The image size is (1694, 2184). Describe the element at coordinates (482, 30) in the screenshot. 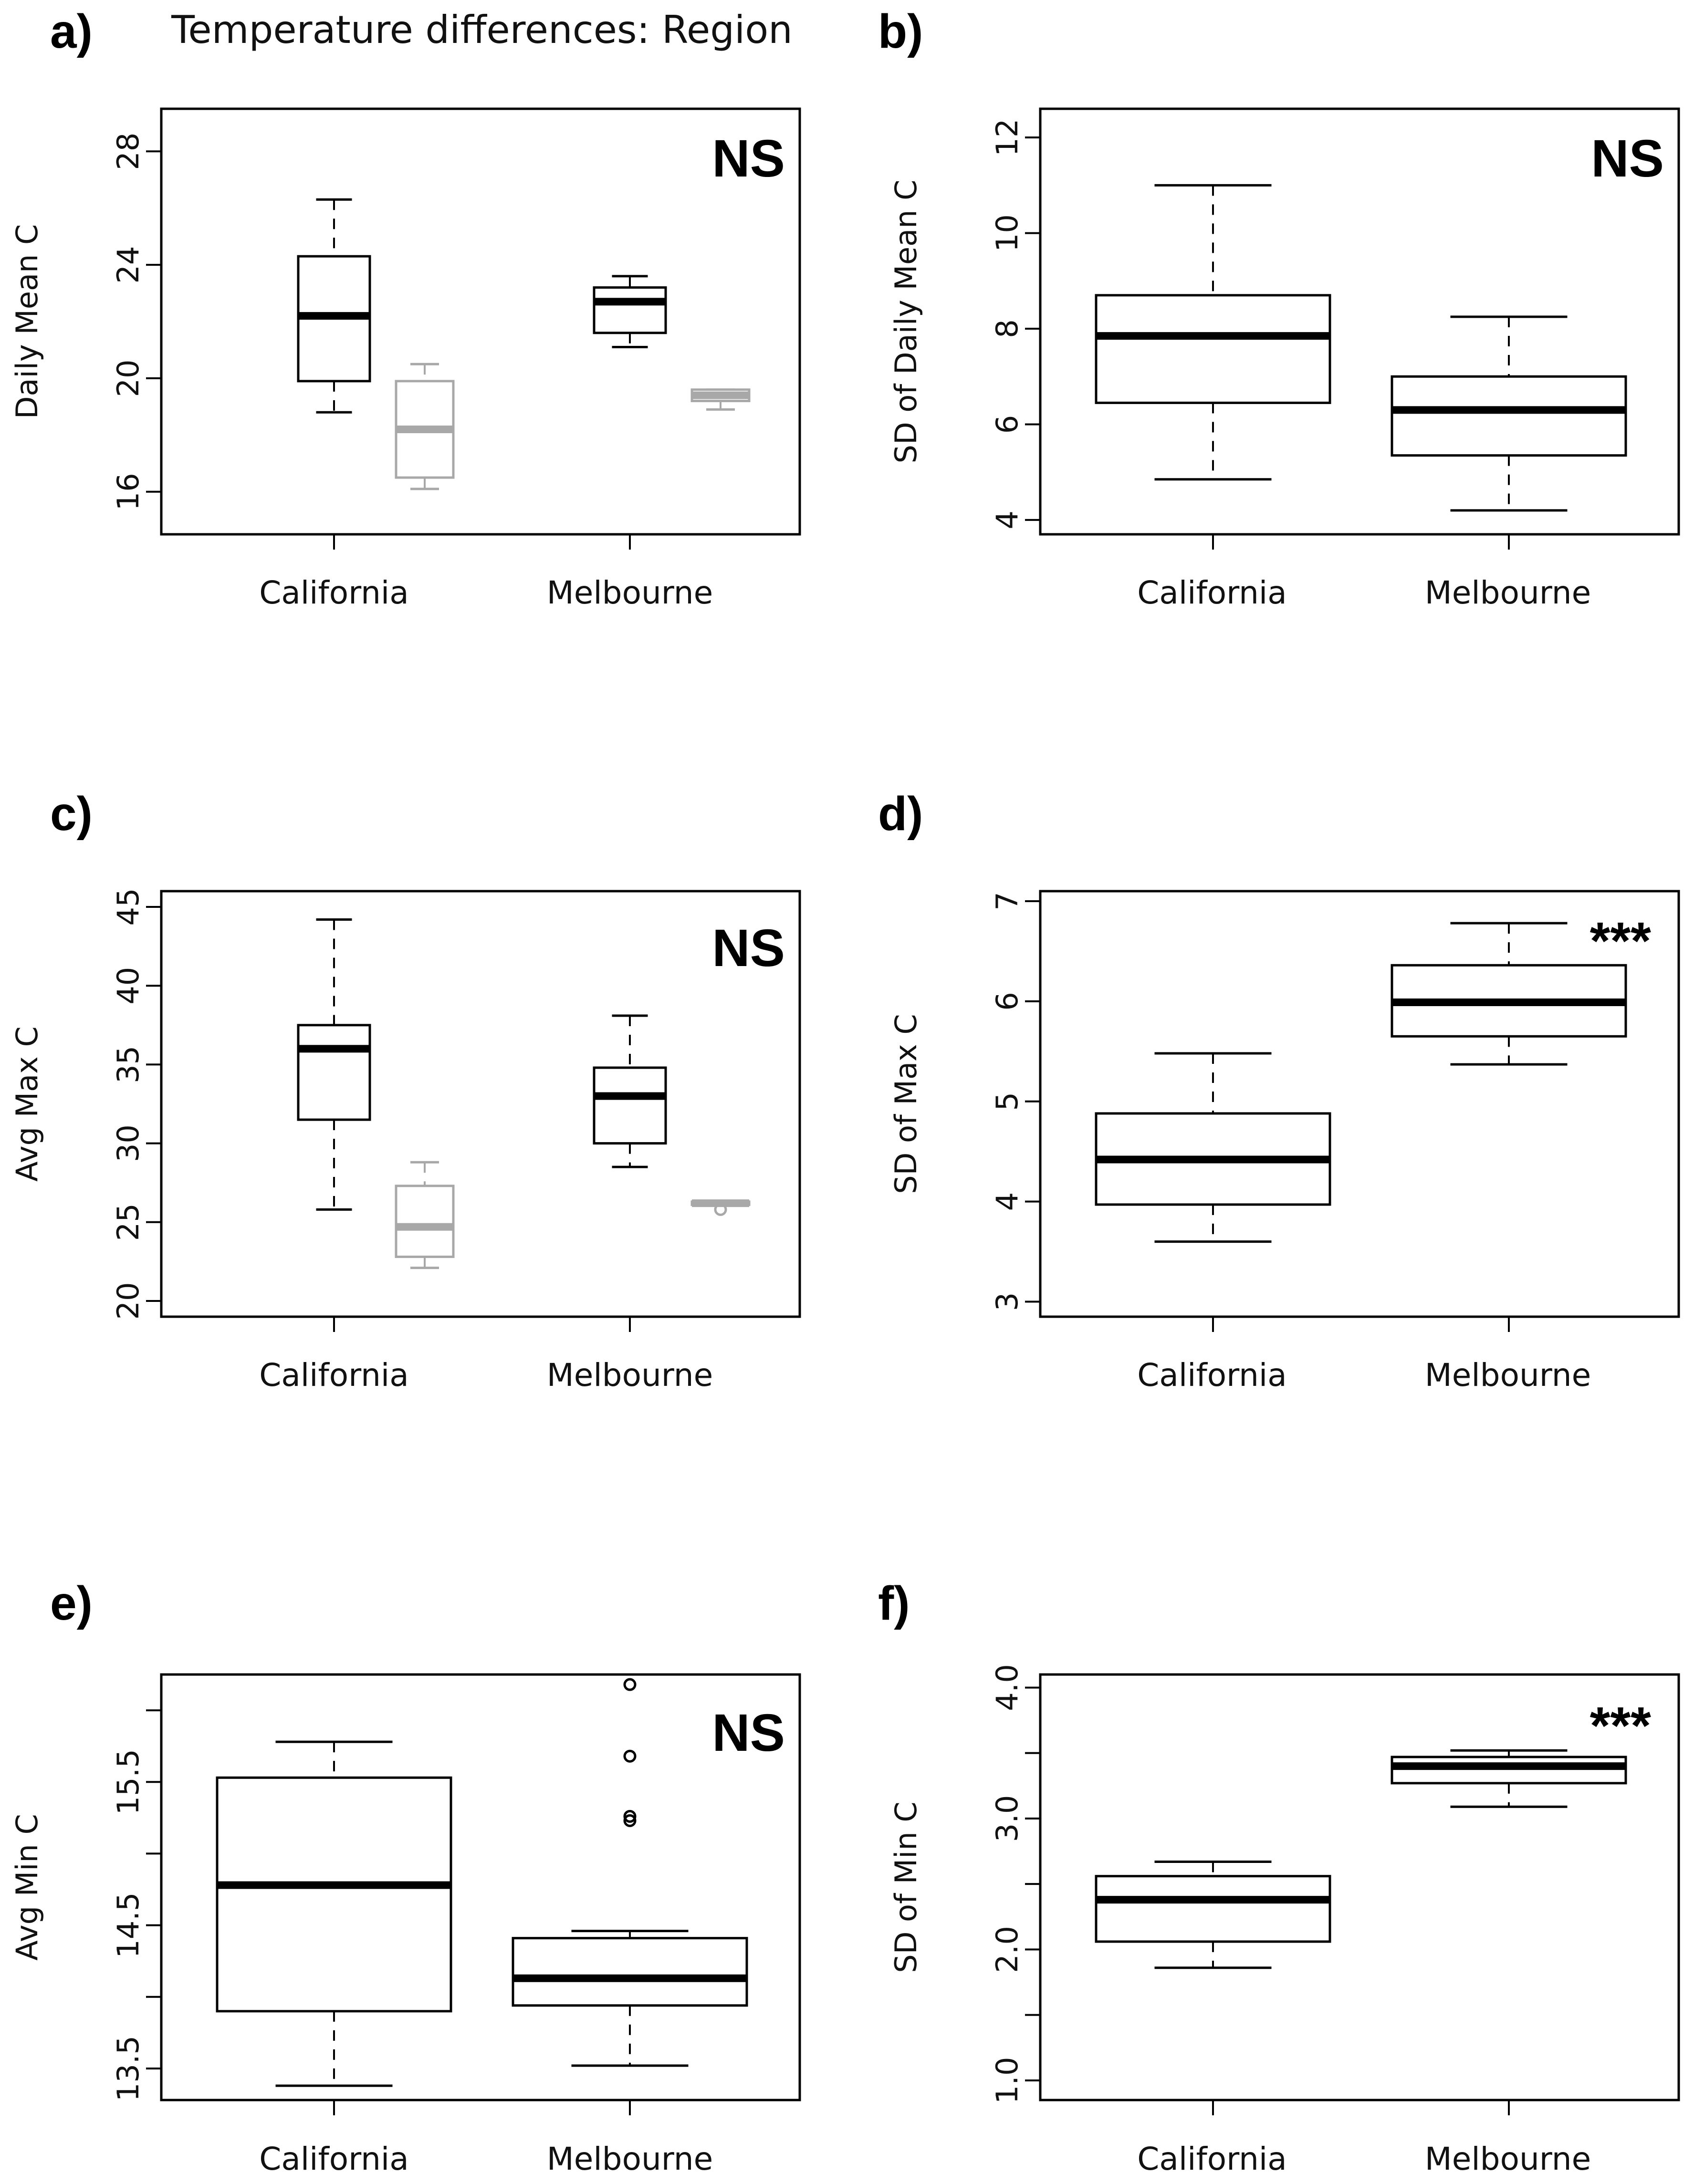

I see `figure-title: Temperature differences: Region` at that location.